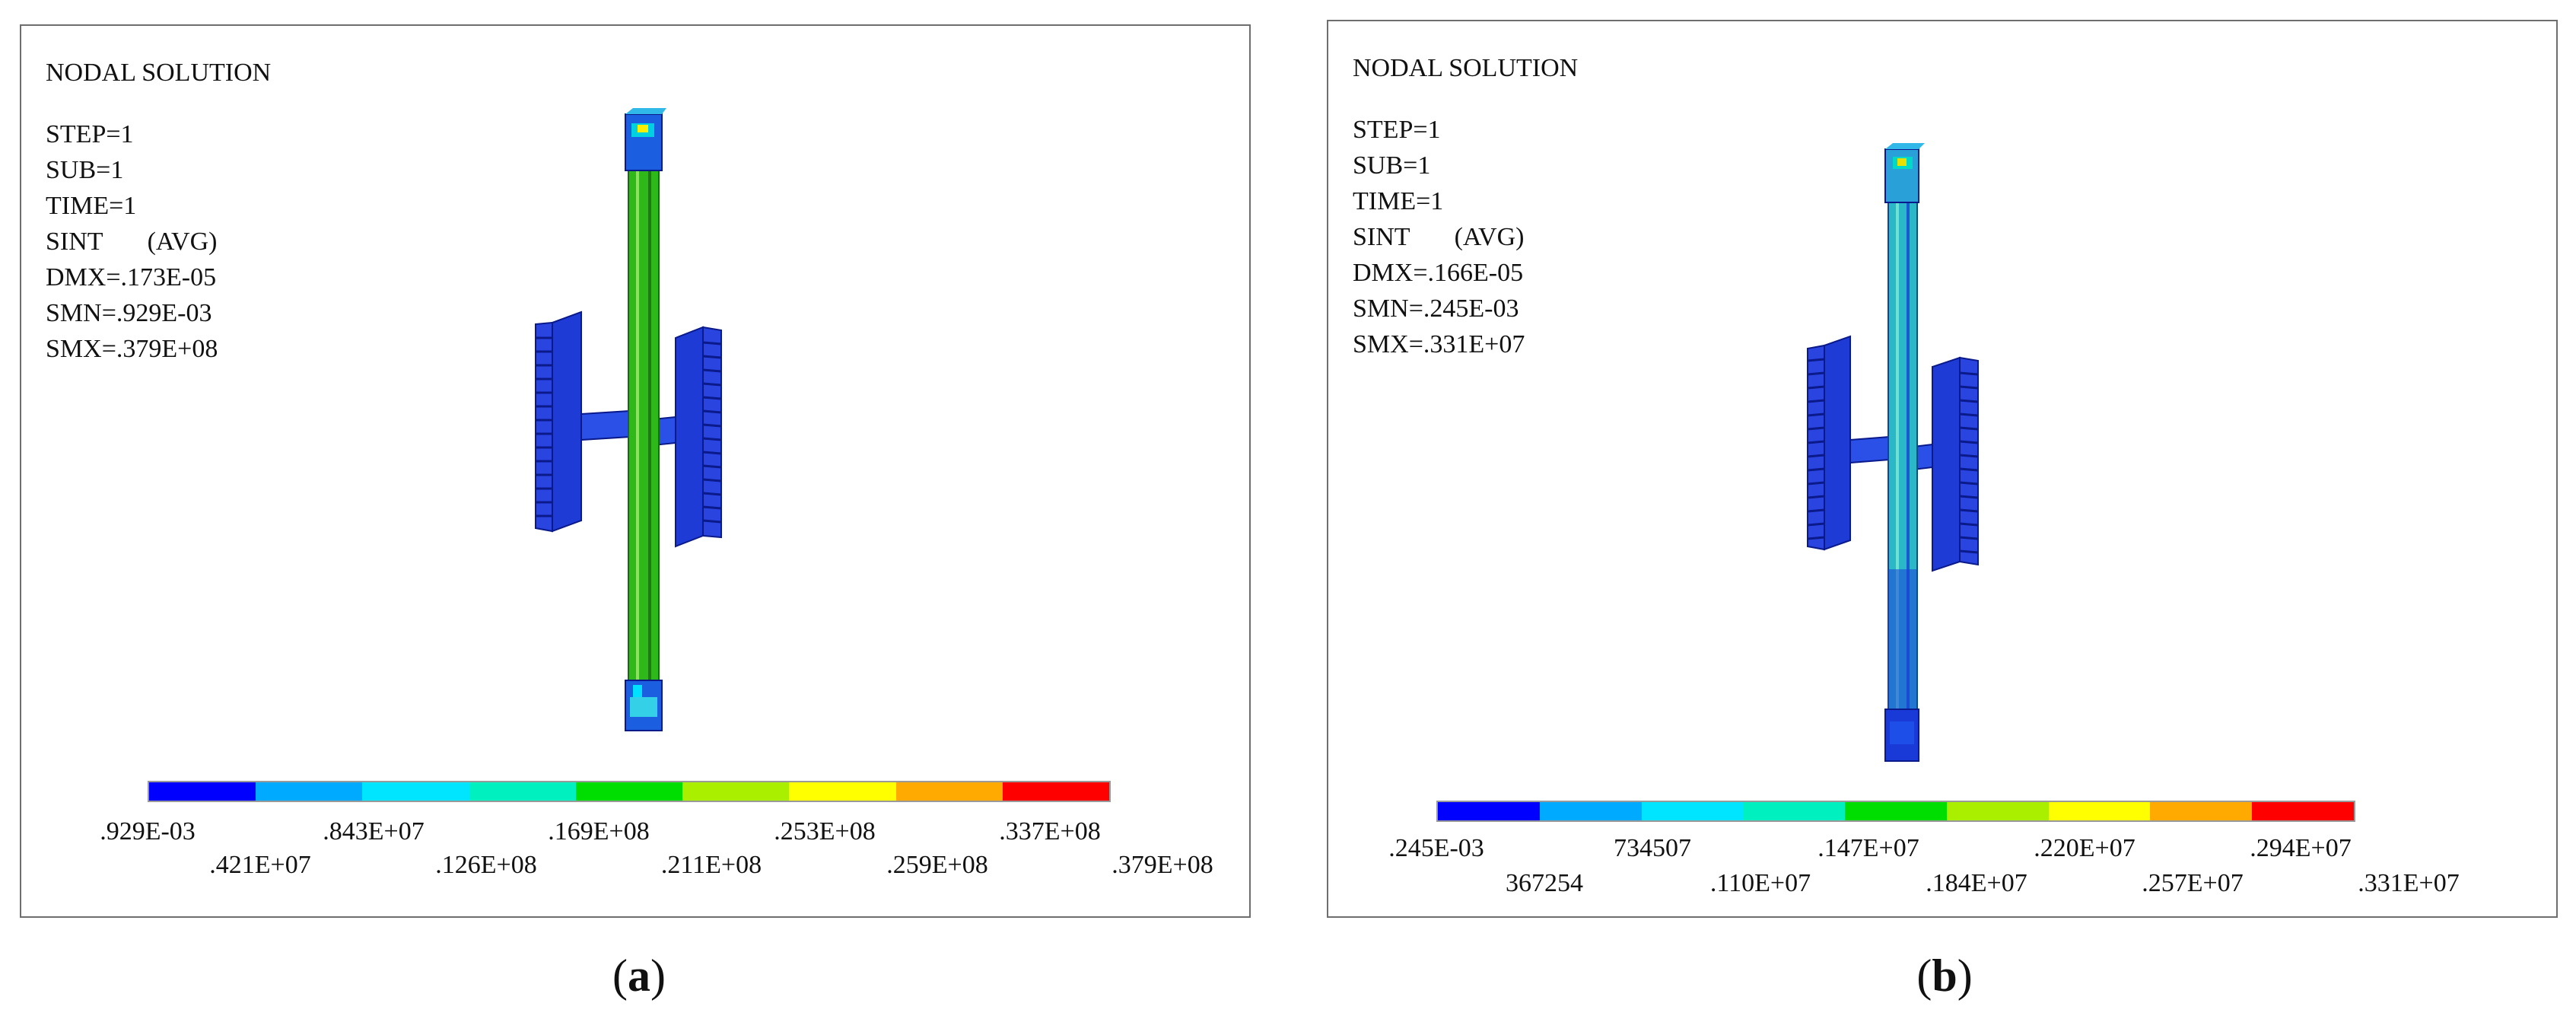 Image resolution: width=2576 pixels, height=1035 pixels. I want to click on legend-label: .331E+07, so click(2409, 883).